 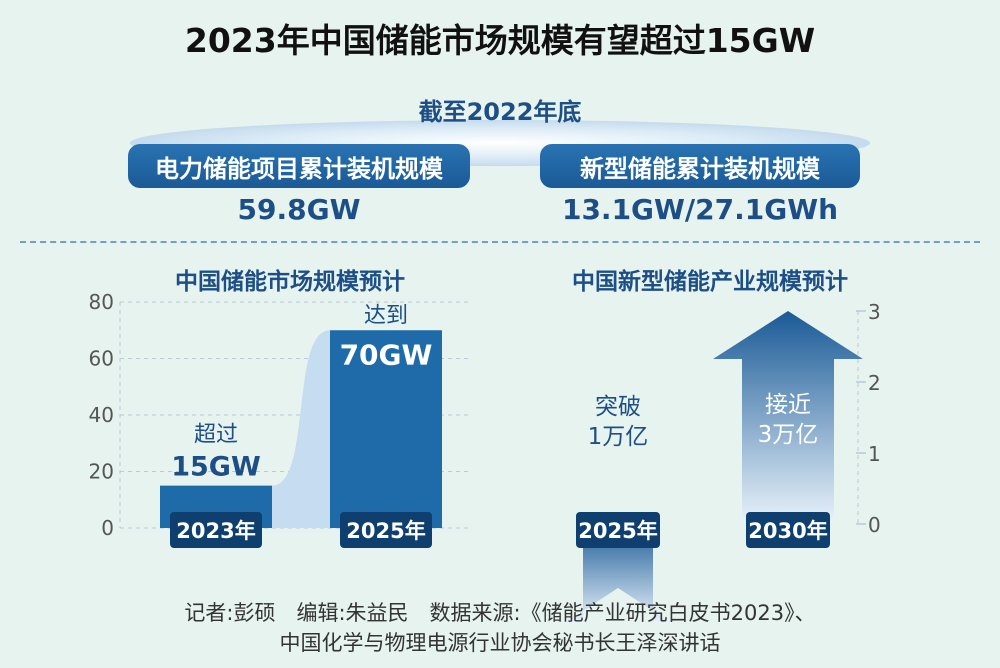 What do you see at coordinates (386, 315) in the screenshot?
I see `annotation-prefix: 达到` at bounding box center [386, 315].